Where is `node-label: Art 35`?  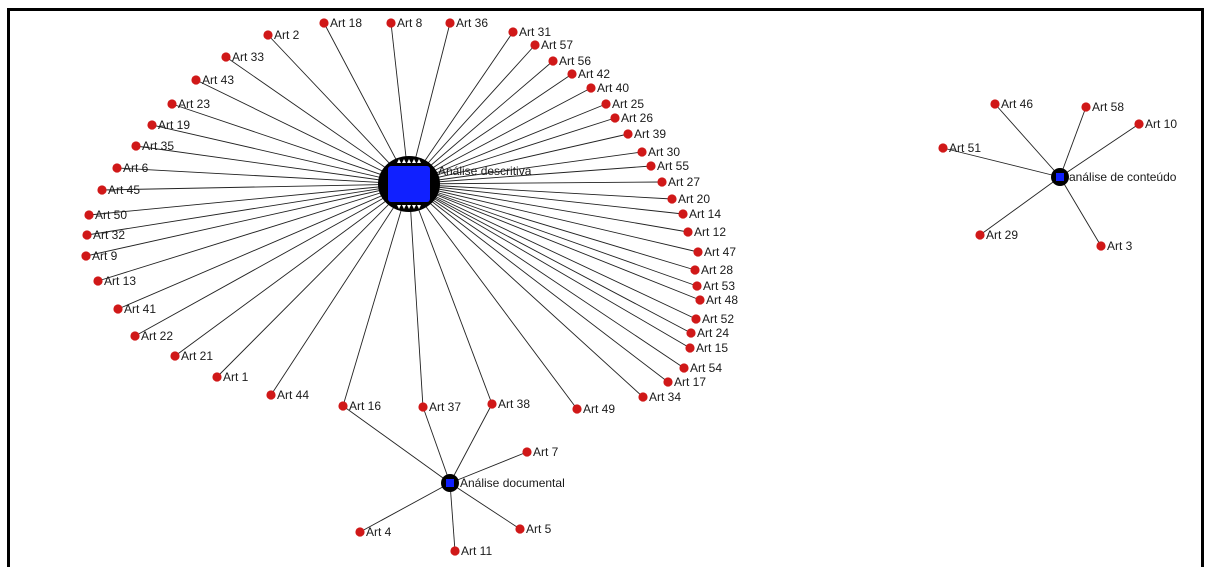
node-label: Art 35 is located at coordinates (158, 146).